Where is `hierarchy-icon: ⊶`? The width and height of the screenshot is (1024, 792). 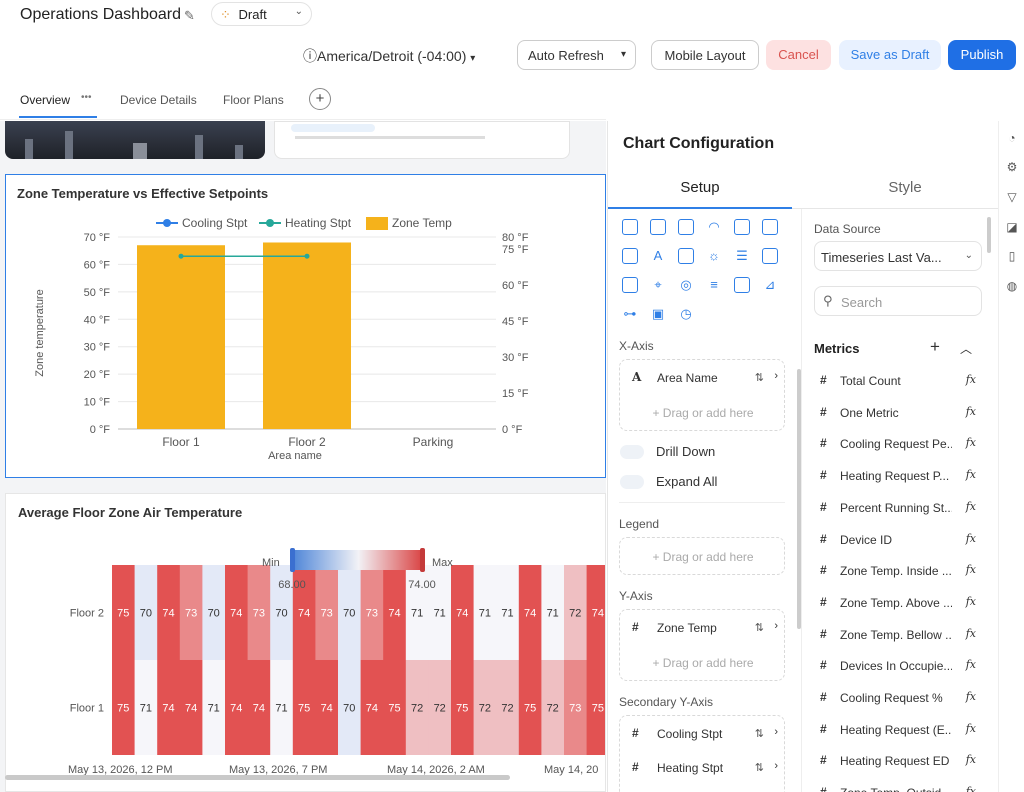
hierarchy-icon: ⊶ is located at coordinates (630, 313).